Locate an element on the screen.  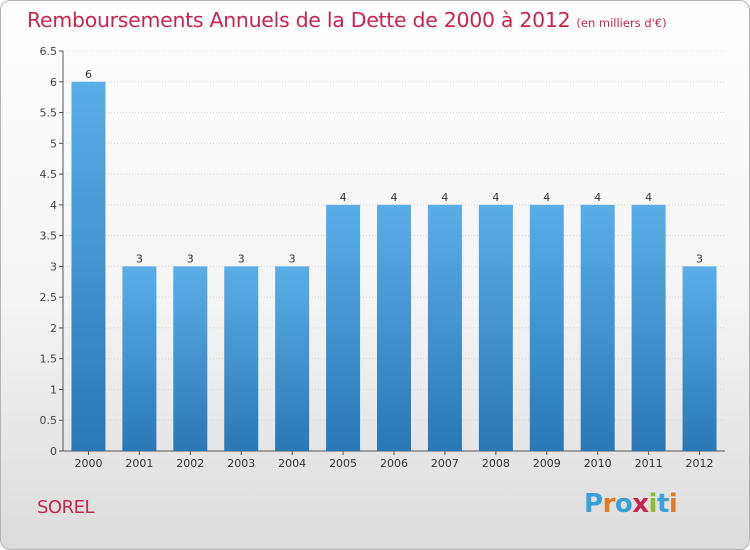
x-tick-label: 2010 is located at coordinates (598, 463).